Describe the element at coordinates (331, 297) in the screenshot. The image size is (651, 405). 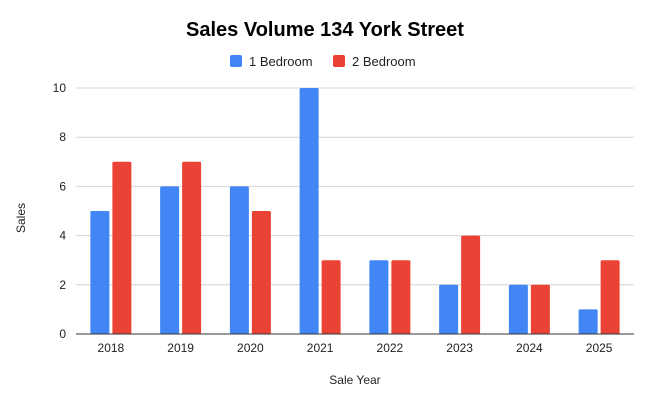
I see `bar-2-bedroom-2021` at that location.